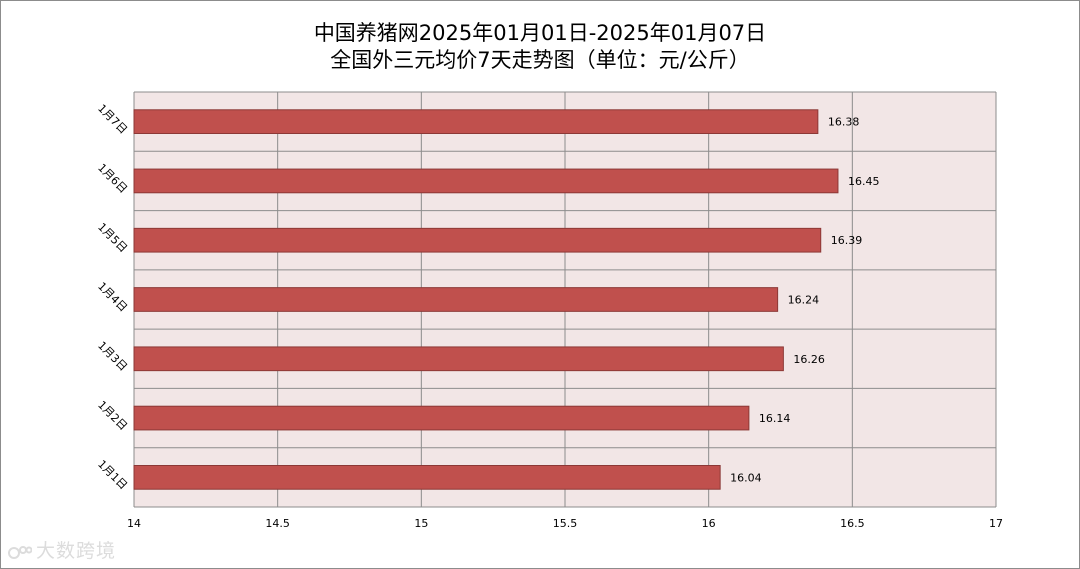 The image size is (1080, 569). I want to click on data-label: 16.45, so click(864, 181).